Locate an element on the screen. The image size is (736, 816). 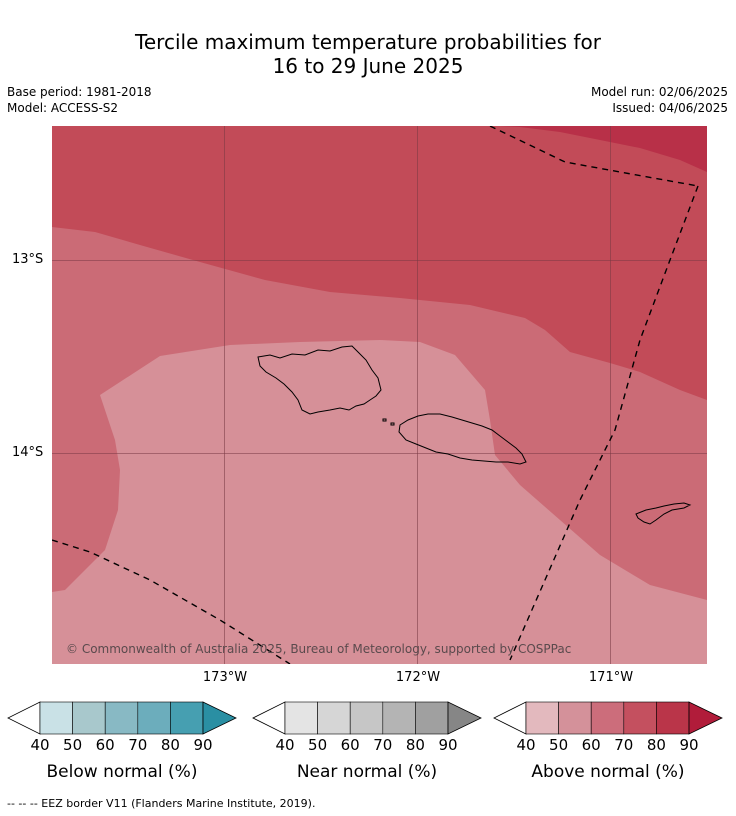
chart-title-line2: 16 to 29 June 2025 is located at coordinates (368, 66).